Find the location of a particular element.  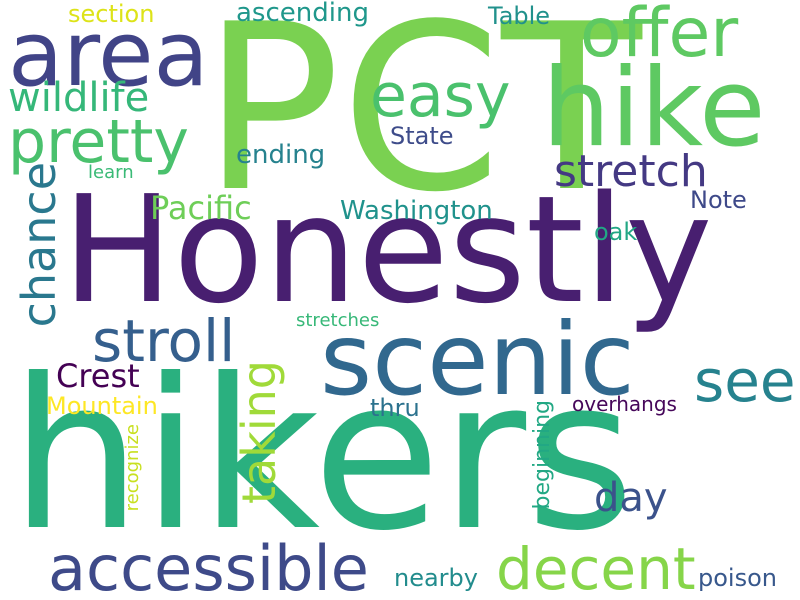

word-state: State is located at coordinates (422, 136).